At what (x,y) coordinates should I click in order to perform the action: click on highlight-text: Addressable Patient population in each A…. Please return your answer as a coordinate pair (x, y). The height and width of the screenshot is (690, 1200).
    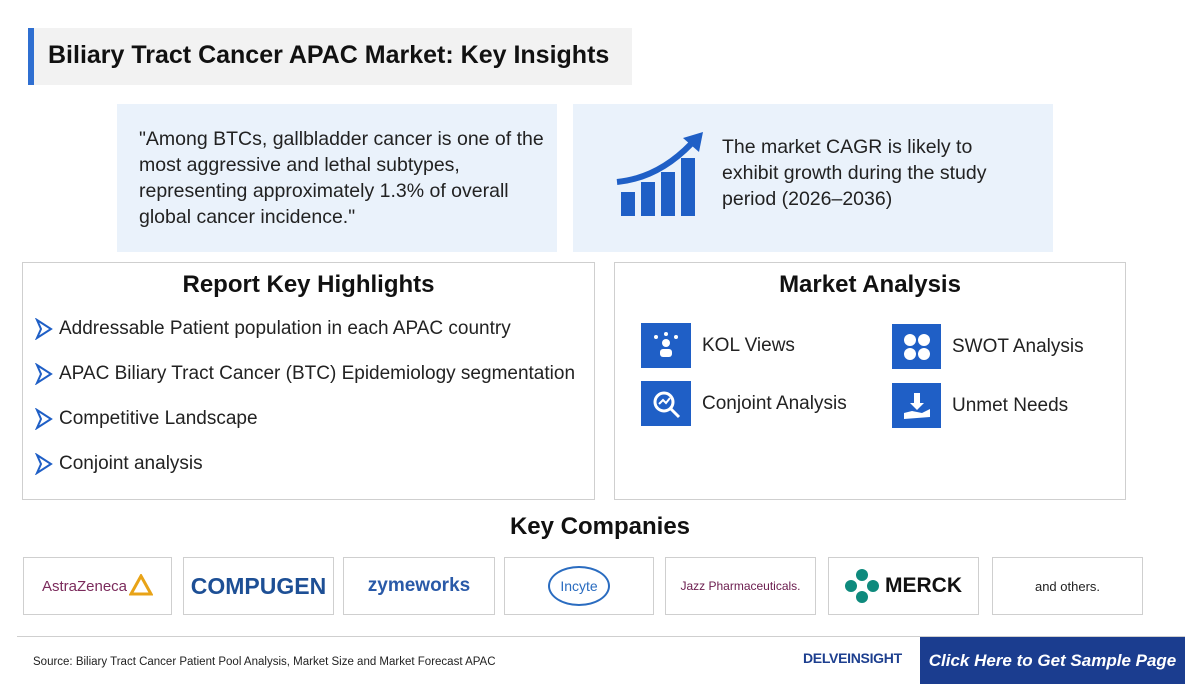
    Looking at the image, I should click on (285, 328).